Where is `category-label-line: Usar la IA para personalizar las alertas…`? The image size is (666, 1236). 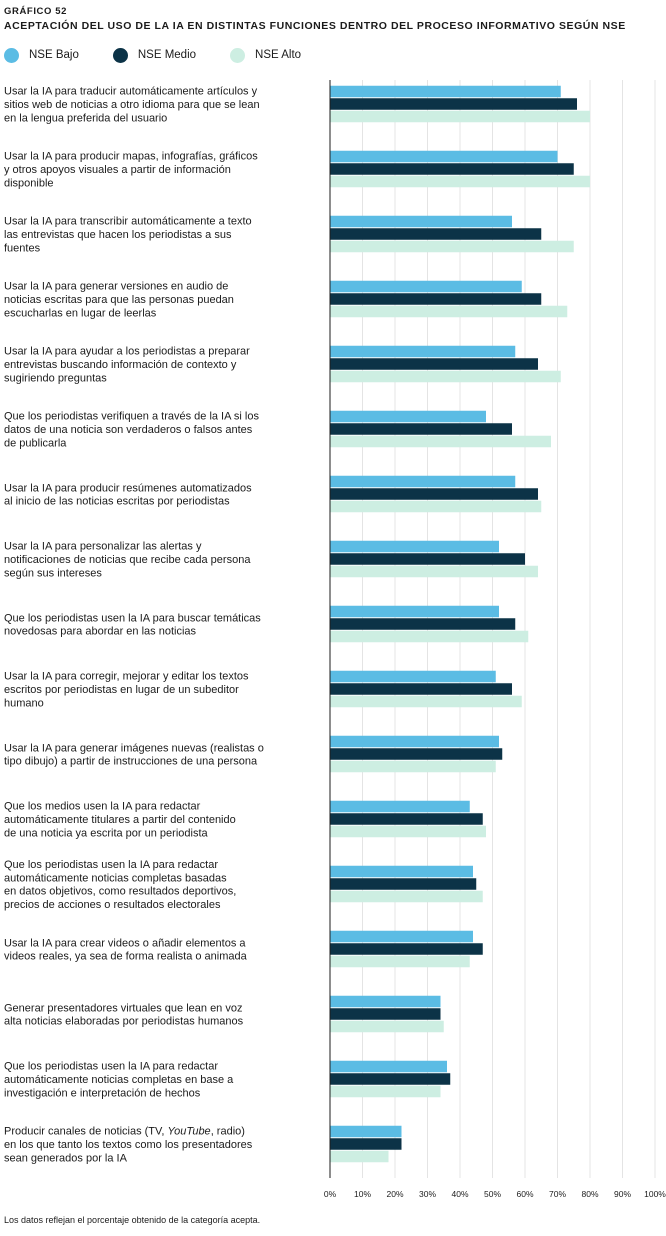 category-label-line: Usar la IA para personalizar las alertas… is located at coordinates (103, 547).